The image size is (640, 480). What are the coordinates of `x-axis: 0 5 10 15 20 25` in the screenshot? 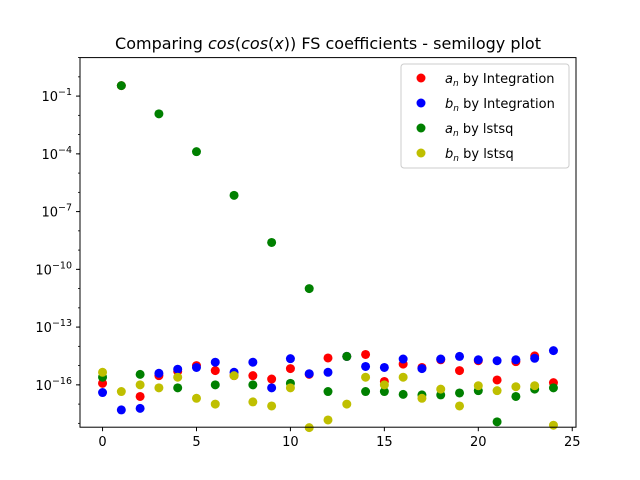 It's located at (339, 438).